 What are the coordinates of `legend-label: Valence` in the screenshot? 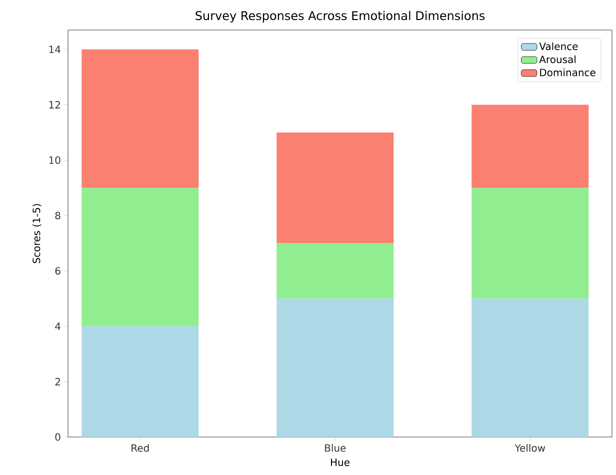 It's located at (558, 46).